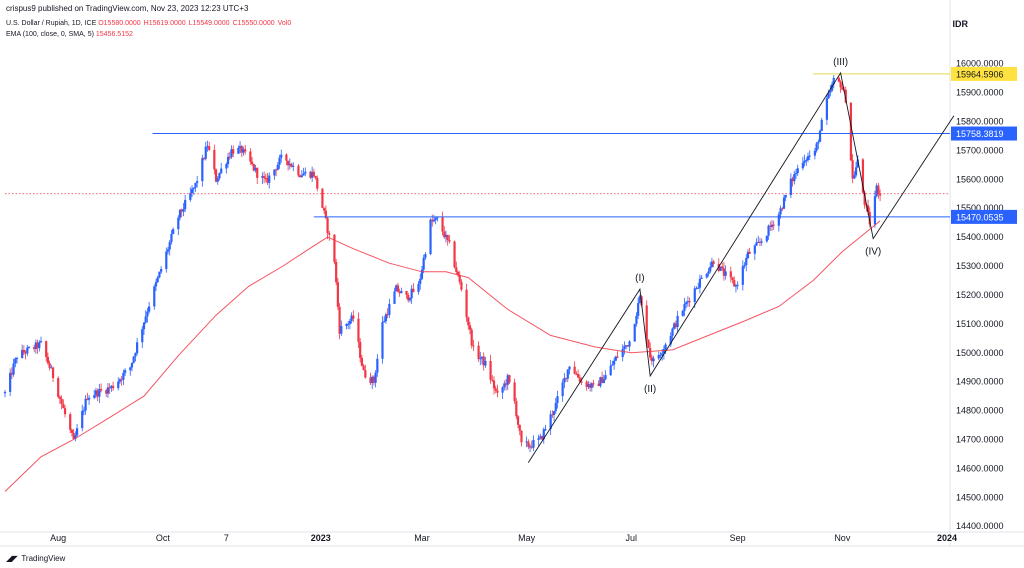 The image size is (1024, 568). What do you see at coordinates (980, 266) in the screenshot?
I see `y-tick-label: 15300.0000` at bounding box center [980, 266].